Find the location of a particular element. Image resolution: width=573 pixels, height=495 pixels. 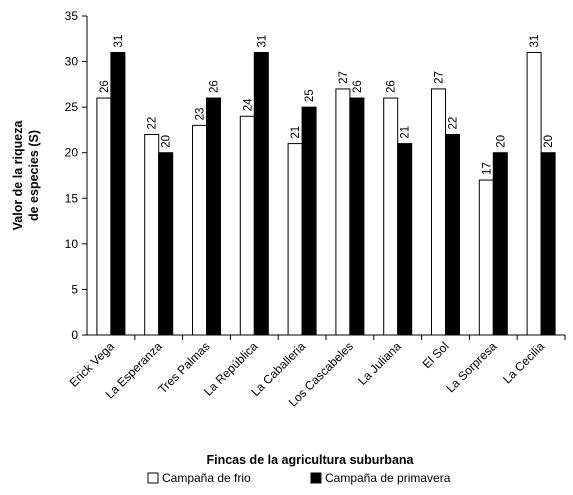

x-category-label: La Cecilia is located at coordinates (523, 362).